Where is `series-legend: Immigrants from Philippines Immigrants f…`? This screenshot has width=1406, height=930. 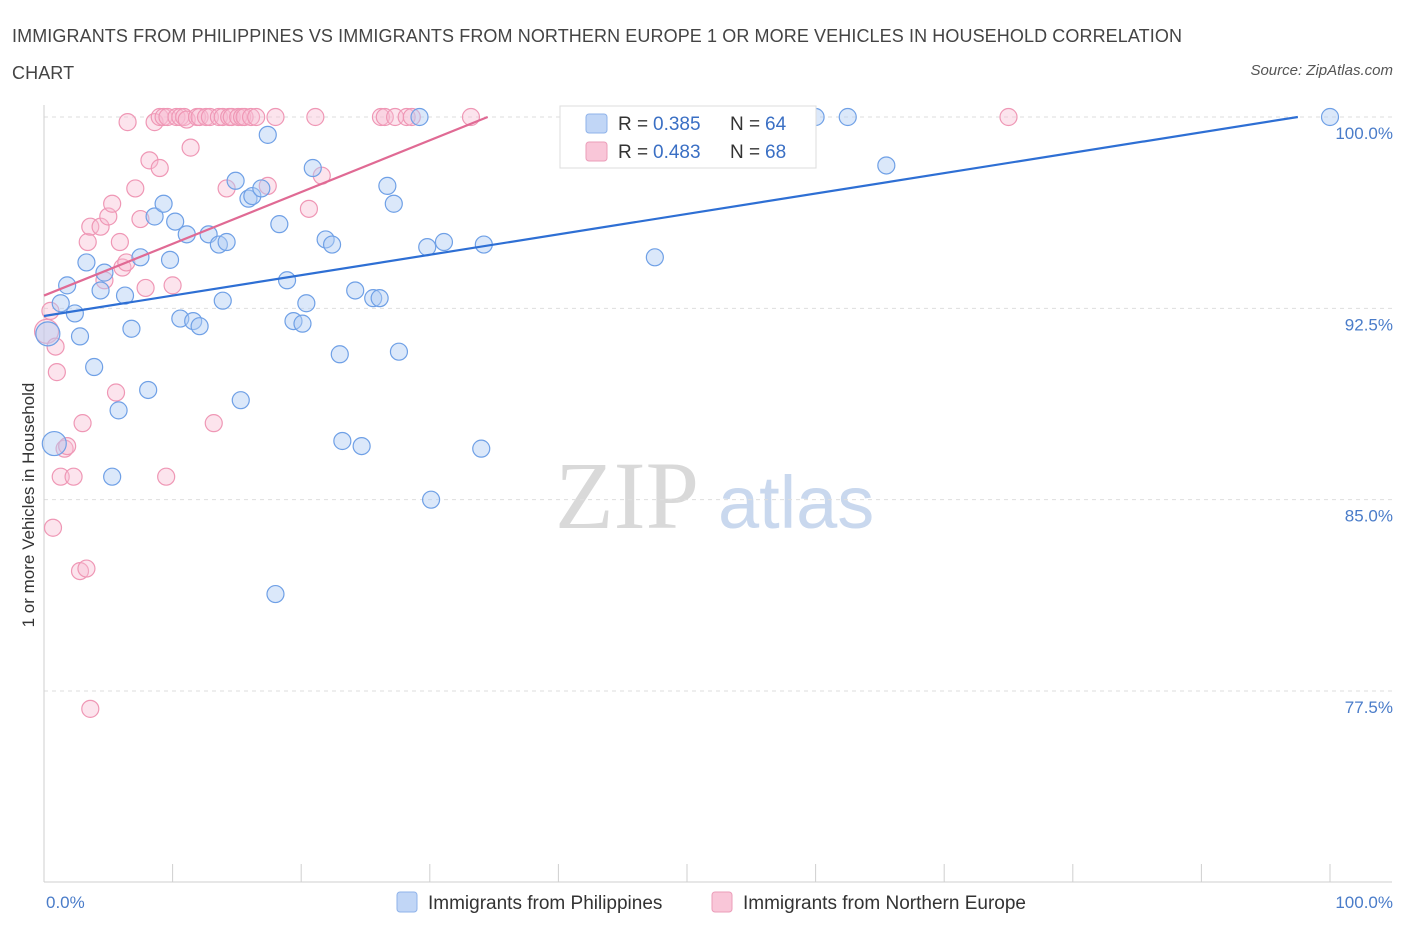 series-legend: Immigrants from Philippines Immigrants f… is located at coordinates (711, 902).